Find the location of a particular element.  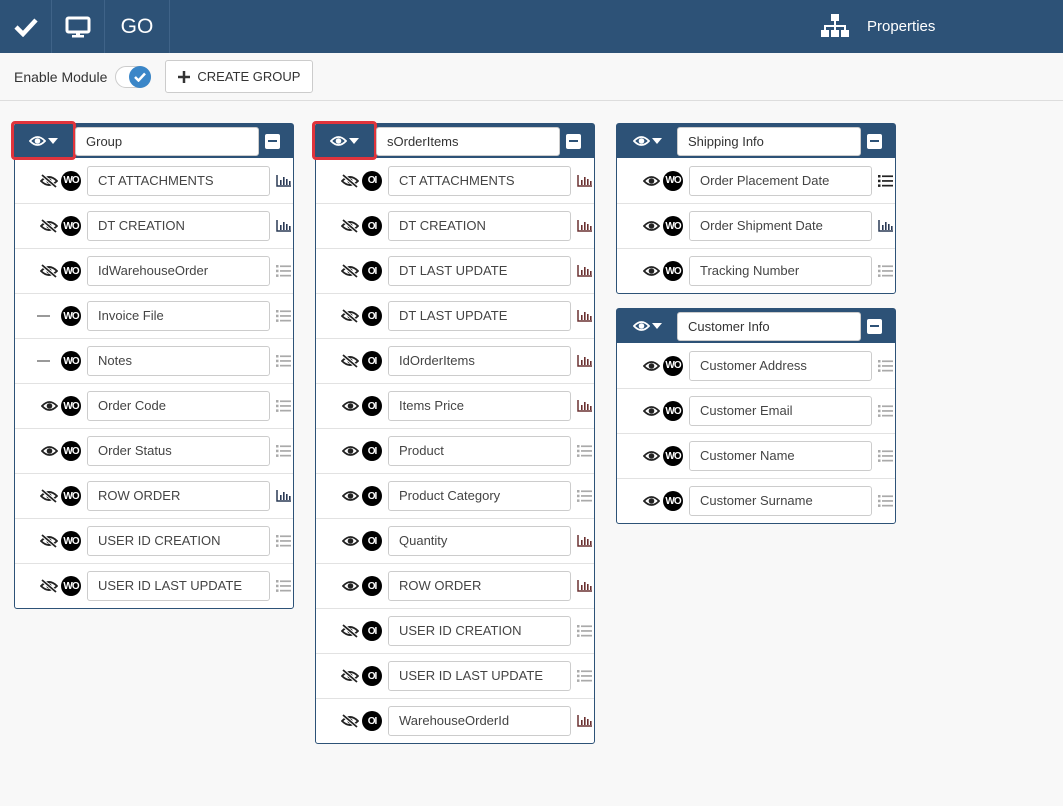

group-name-input: sOrderItems is located at coordinates (468, 141).